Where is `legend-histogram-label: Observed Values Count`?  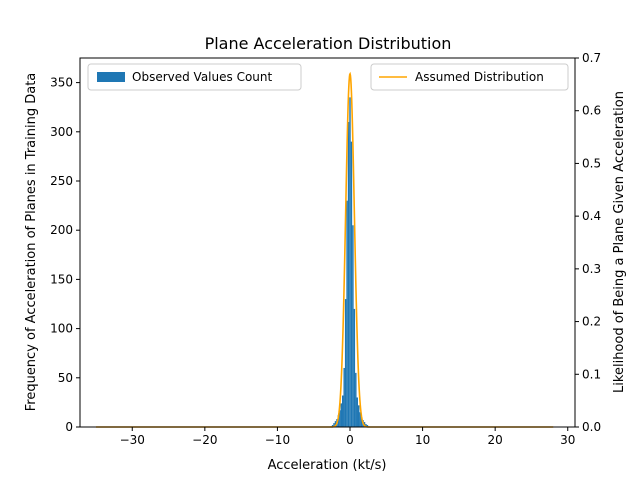
legend-histogram-label: Observed Values Count is located at coordinates (202, 77).